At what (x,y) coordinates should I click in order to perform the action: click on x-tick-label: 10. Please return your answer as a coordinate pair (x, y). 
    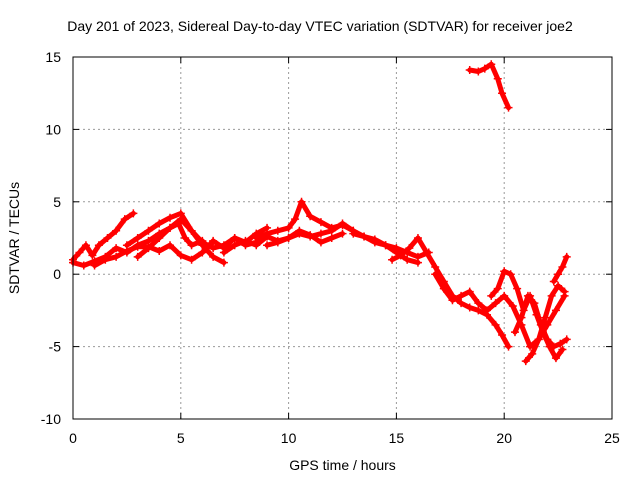
    Looking at the image, I should click on (289, 438).